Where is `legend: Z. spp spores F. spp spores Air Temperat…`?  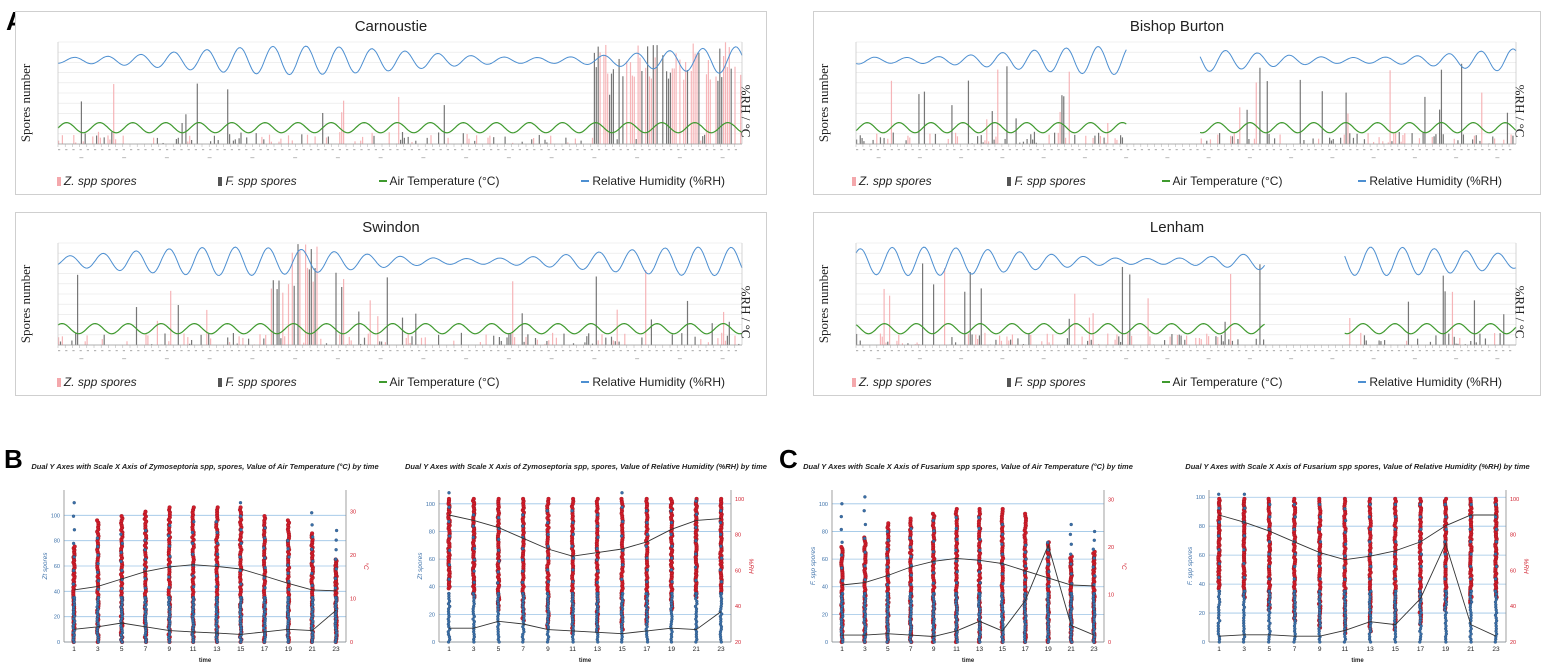 legend: Z. spp spores F. spp spores Air Temperat… is located at coordinates (1177, 181).